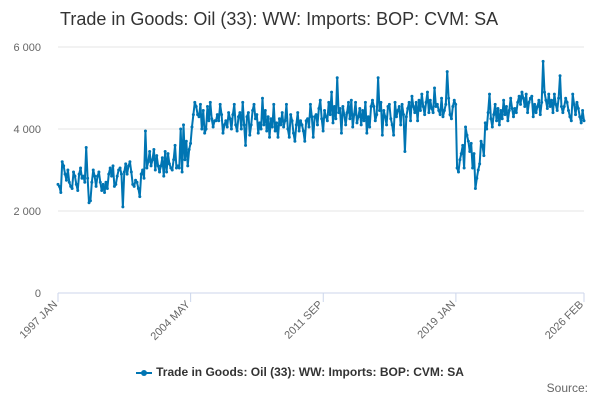  What do you see at coordinates (436, 320) in the screenshot?
I see `x-tick-label: 2019 JAN` at bounding box center [436, 320].